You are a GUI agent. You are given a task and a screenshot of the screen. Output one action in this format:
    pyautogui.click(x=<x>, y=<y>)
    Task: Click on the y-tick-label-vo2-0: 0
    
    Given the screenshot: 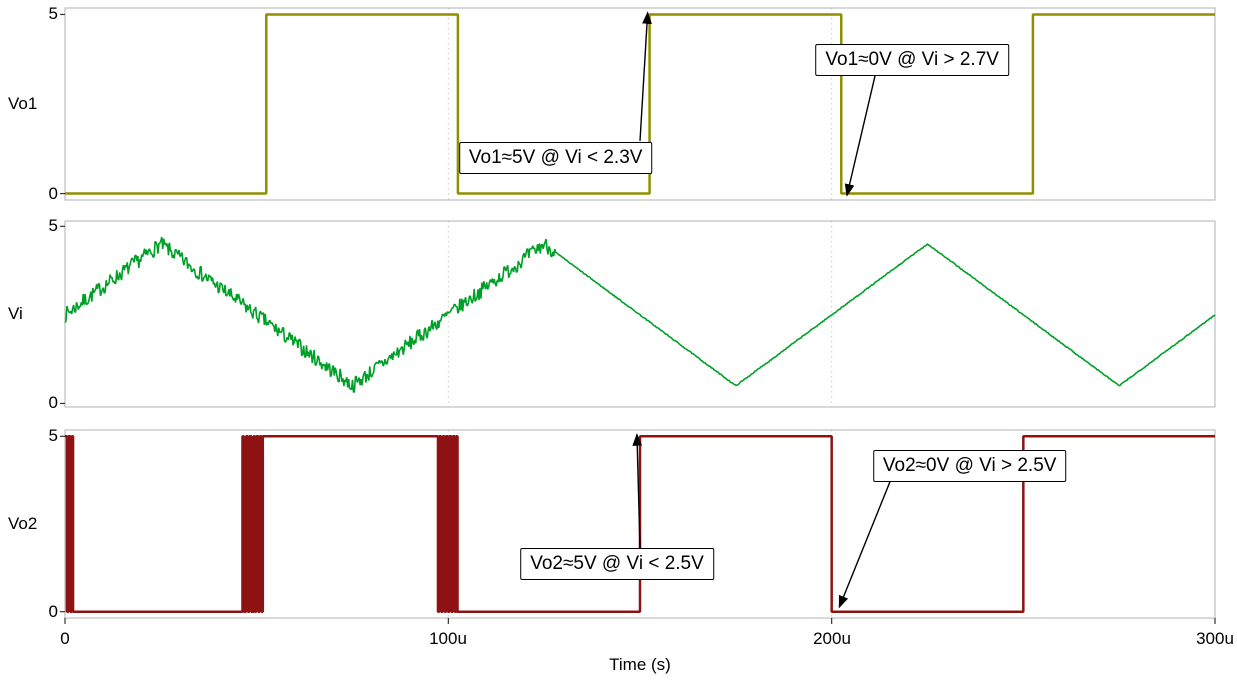 What is the action you would take?
    pyautogui.click(x=53, y=611)
    